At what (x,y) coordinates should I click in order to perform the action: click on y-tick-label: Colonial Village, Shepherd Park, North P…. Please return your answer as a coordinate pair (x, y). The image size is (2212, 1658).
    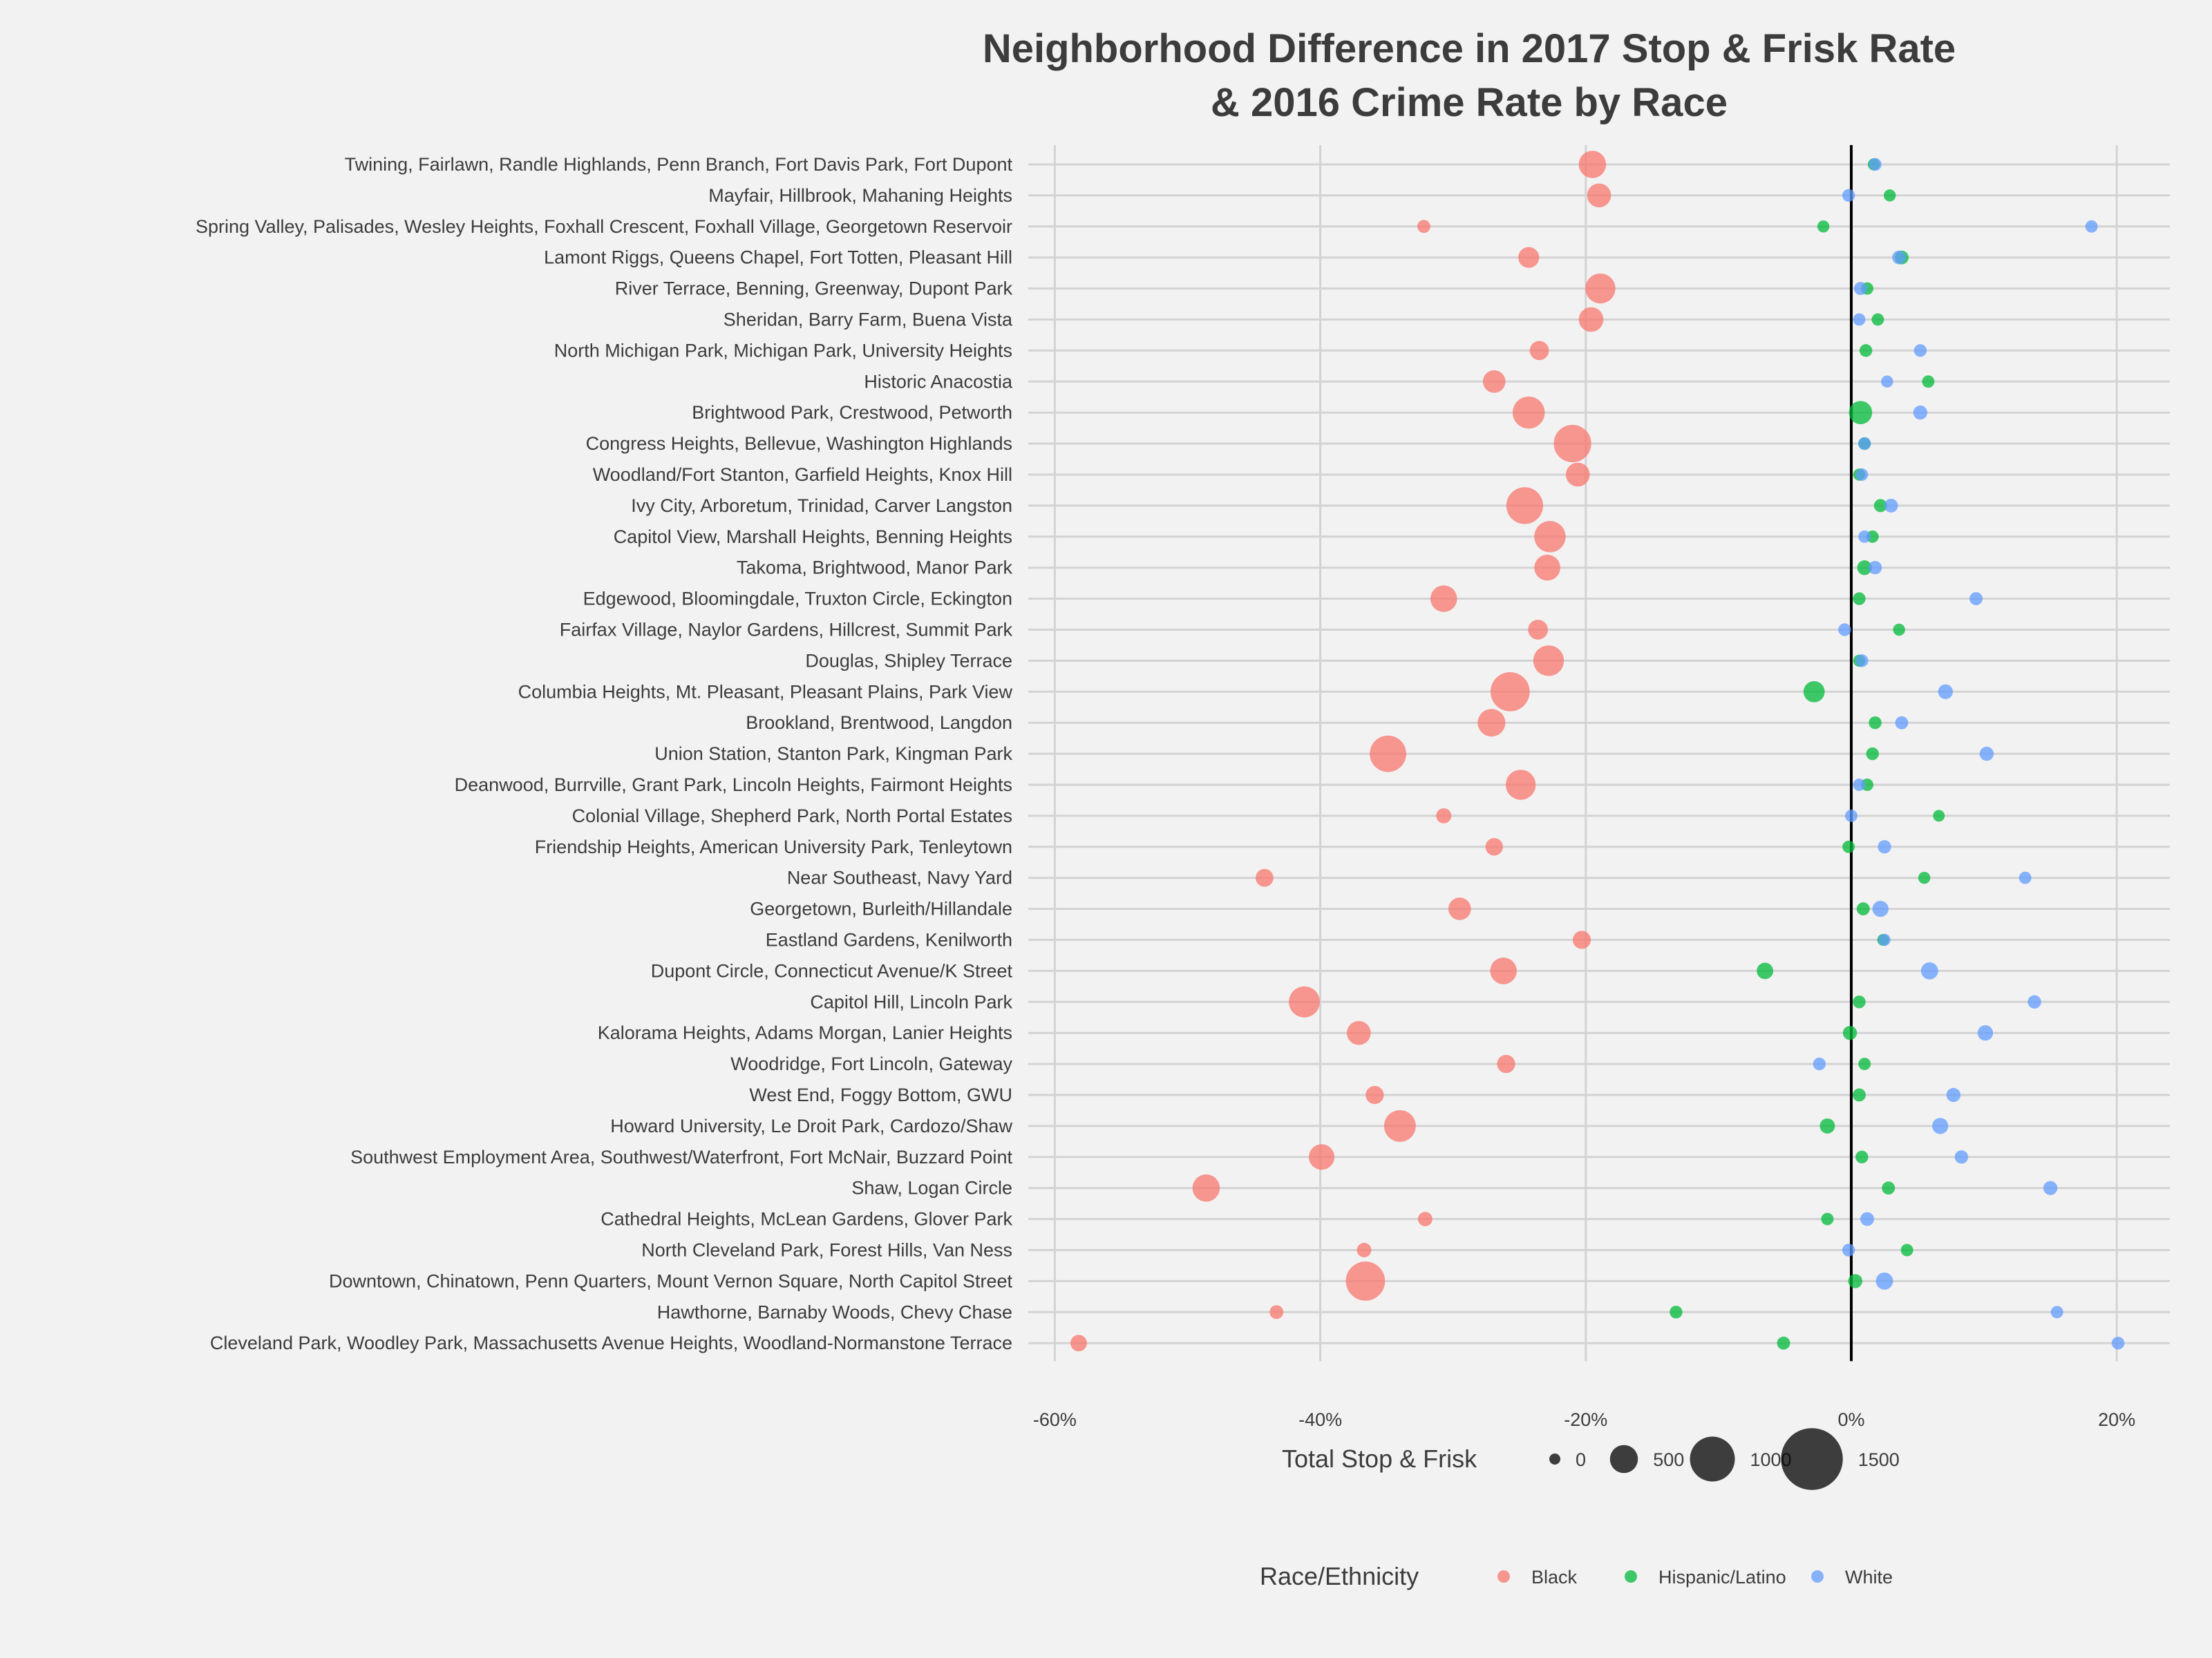
    Looking at the image, I should click on (792, 816).